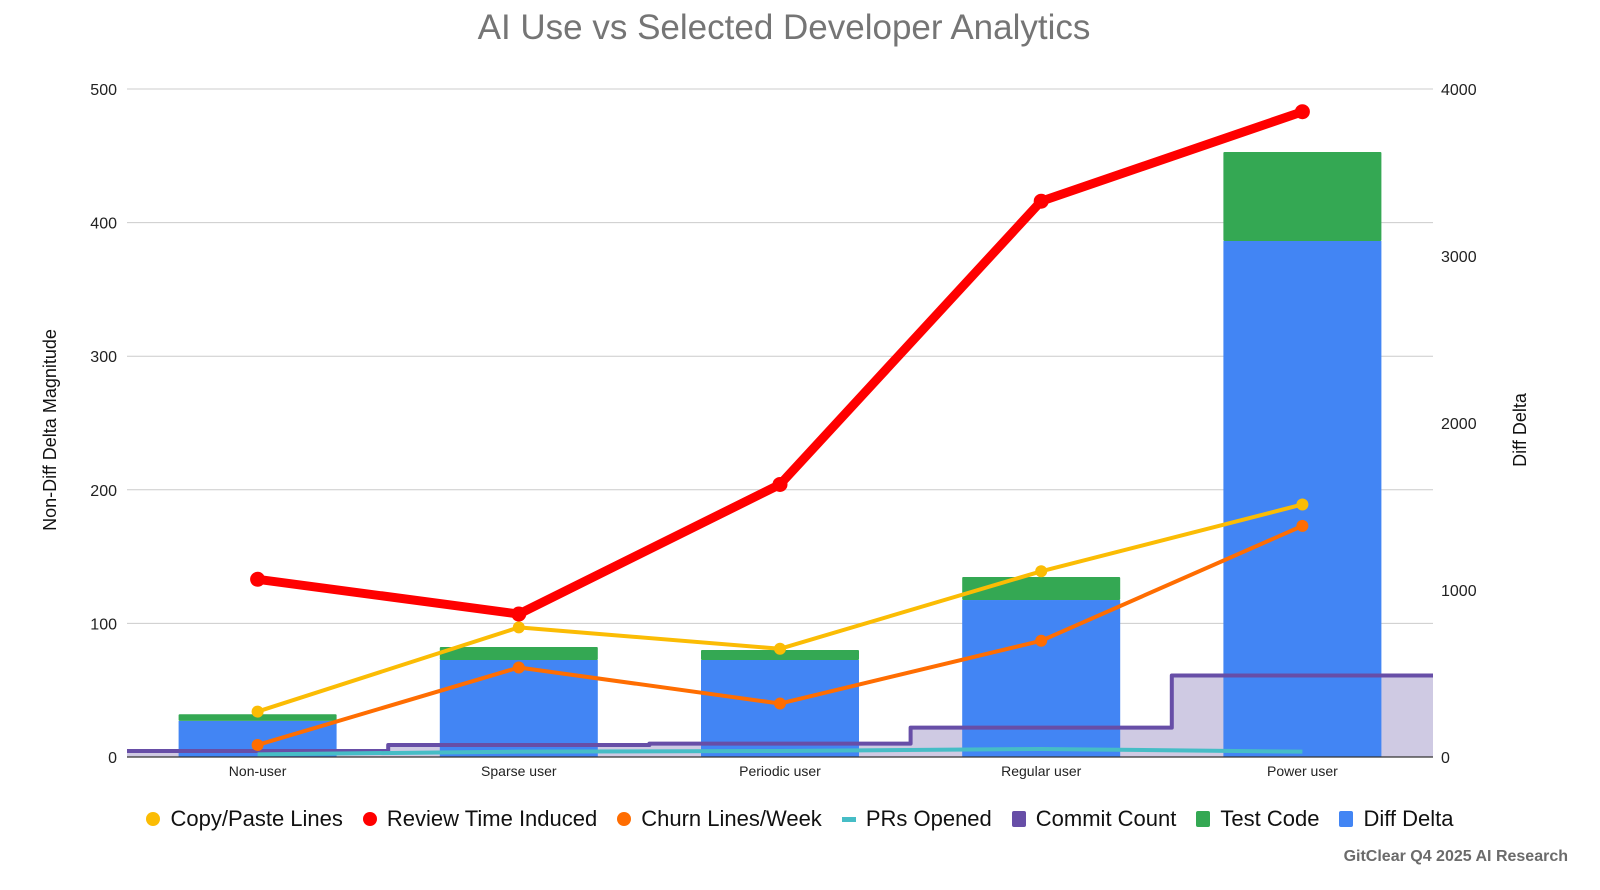  What do you see at coordinates (1445, 758) in the screenshot?
I see `y-tick-right: 0` at bounding box center [1445, 758].